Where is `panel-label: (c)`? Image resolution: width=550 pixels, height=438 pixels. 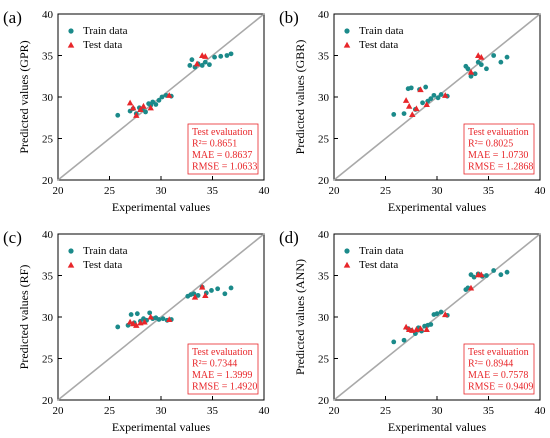
panel-label: (c) is located at coordinates (12, 237).